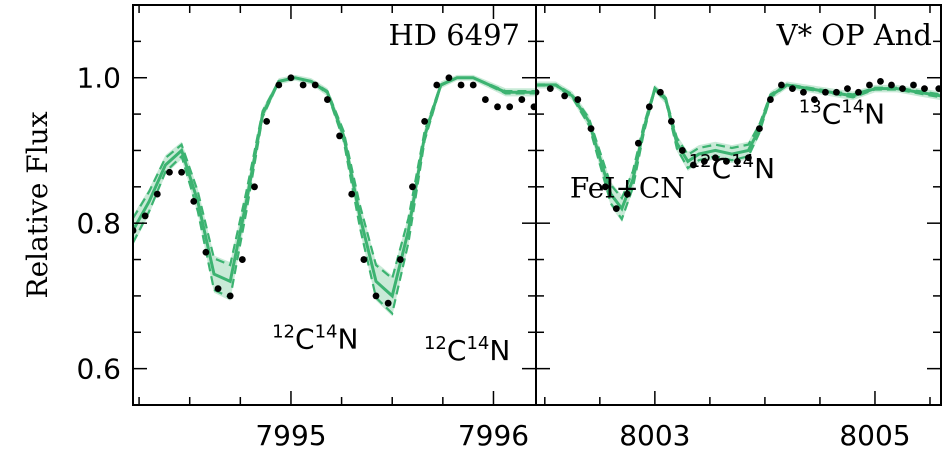 The width and height of the screenshot is (944, 465). I want to click on y-axis-label: Relative Flux, so click(37, 204).